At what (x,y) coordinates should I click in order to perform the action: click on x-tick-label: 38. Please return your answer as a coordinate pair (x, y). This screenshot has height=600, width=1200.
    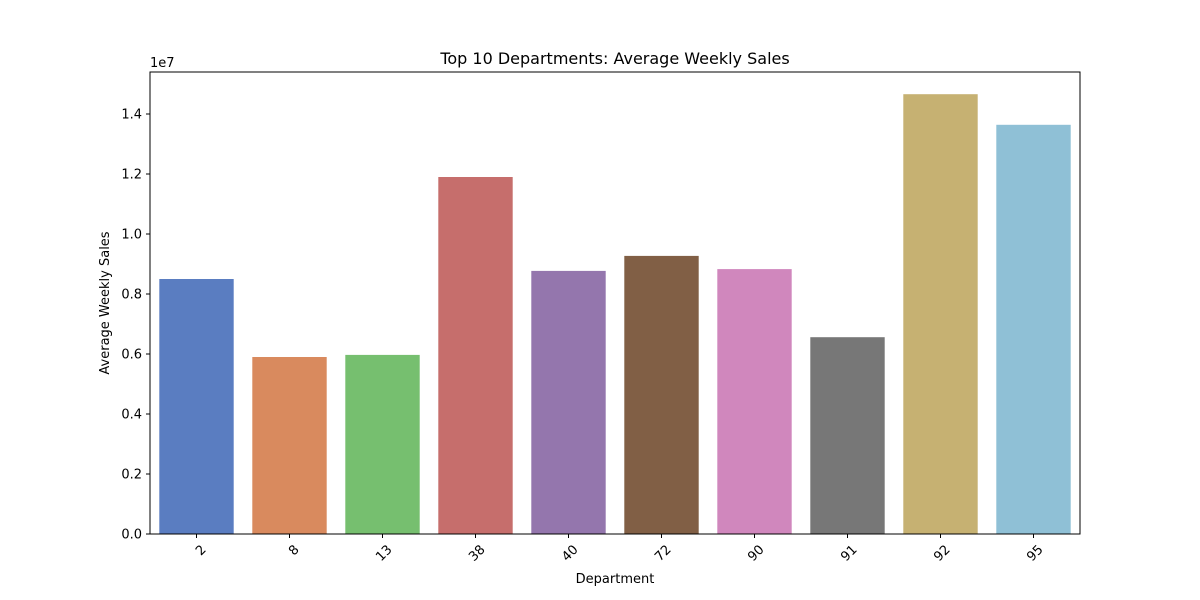
    Looking at the image, I should click on (477, 553).